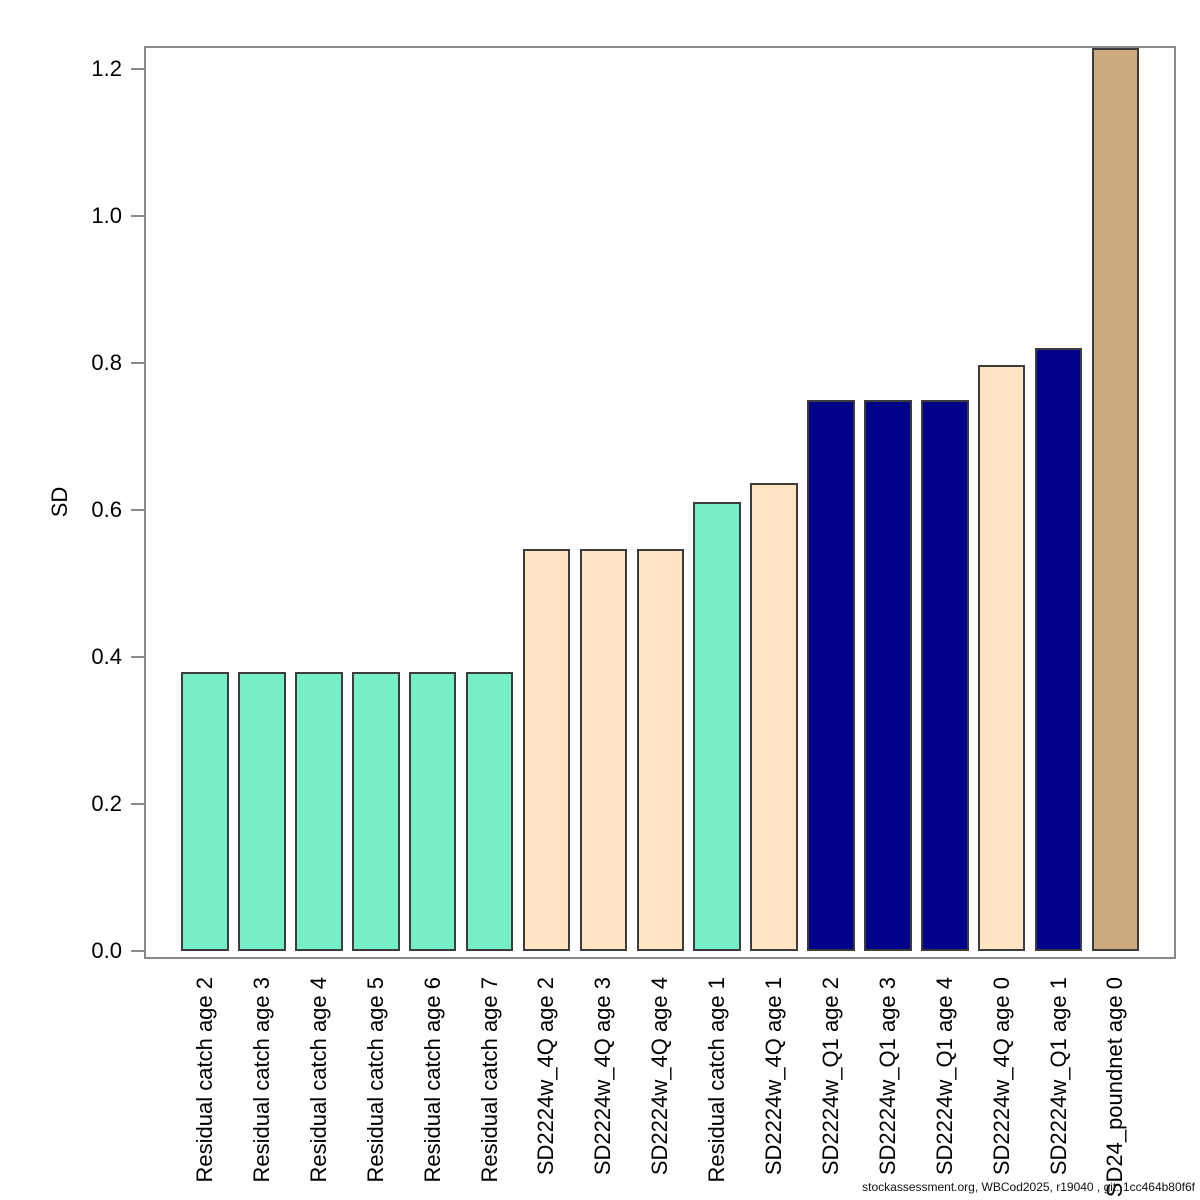  What do you see at coordinates (205, 1080) in the screenshot?
I see `x-axis-label: Residual catch age 2` at bounding box center [205, 1080].